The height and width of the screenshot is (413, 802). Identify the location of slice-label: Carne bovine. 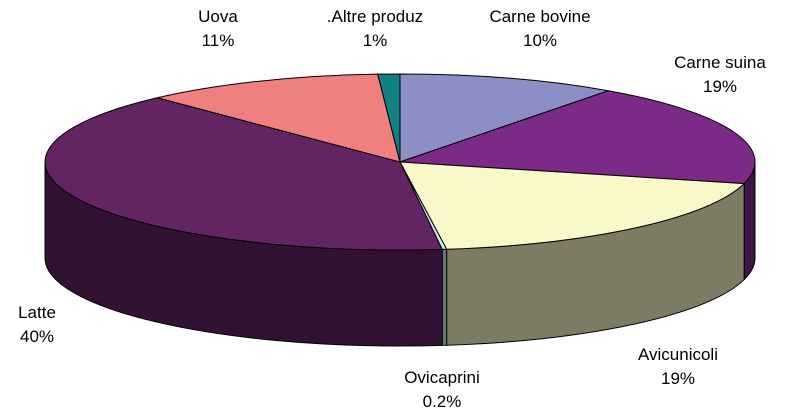
(539, 16).